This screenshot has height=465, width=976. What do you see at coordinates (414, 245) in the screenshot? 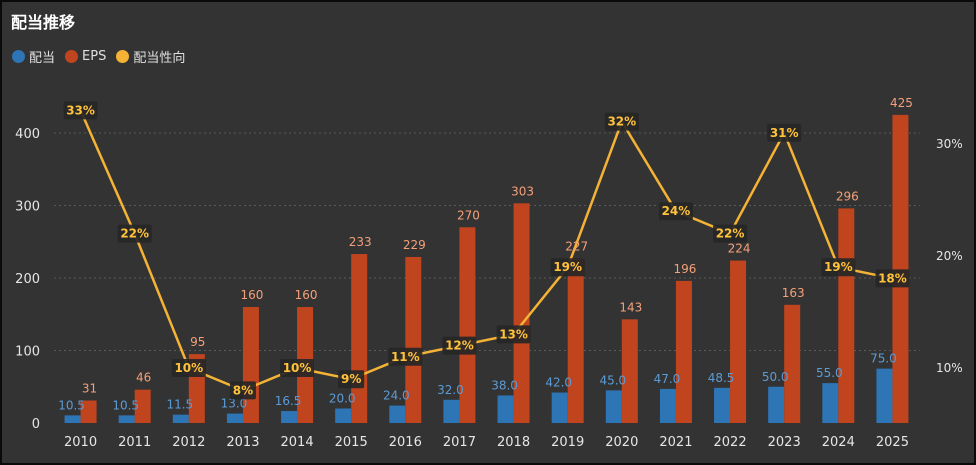
I see `eps-value-label: 229` at bounding box center [414, 245].